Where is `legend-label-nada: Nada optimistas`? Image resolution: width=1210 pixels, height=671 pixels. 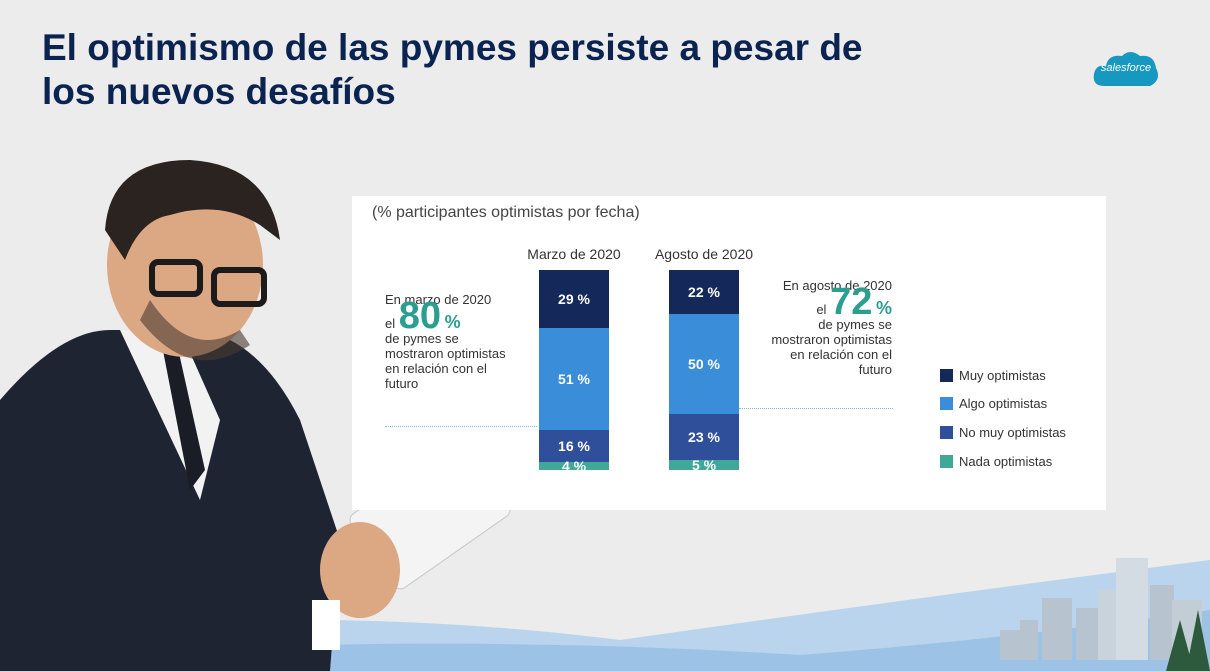 legend-label-nada: Nada optimistas is located at coordinates (1006, 461).